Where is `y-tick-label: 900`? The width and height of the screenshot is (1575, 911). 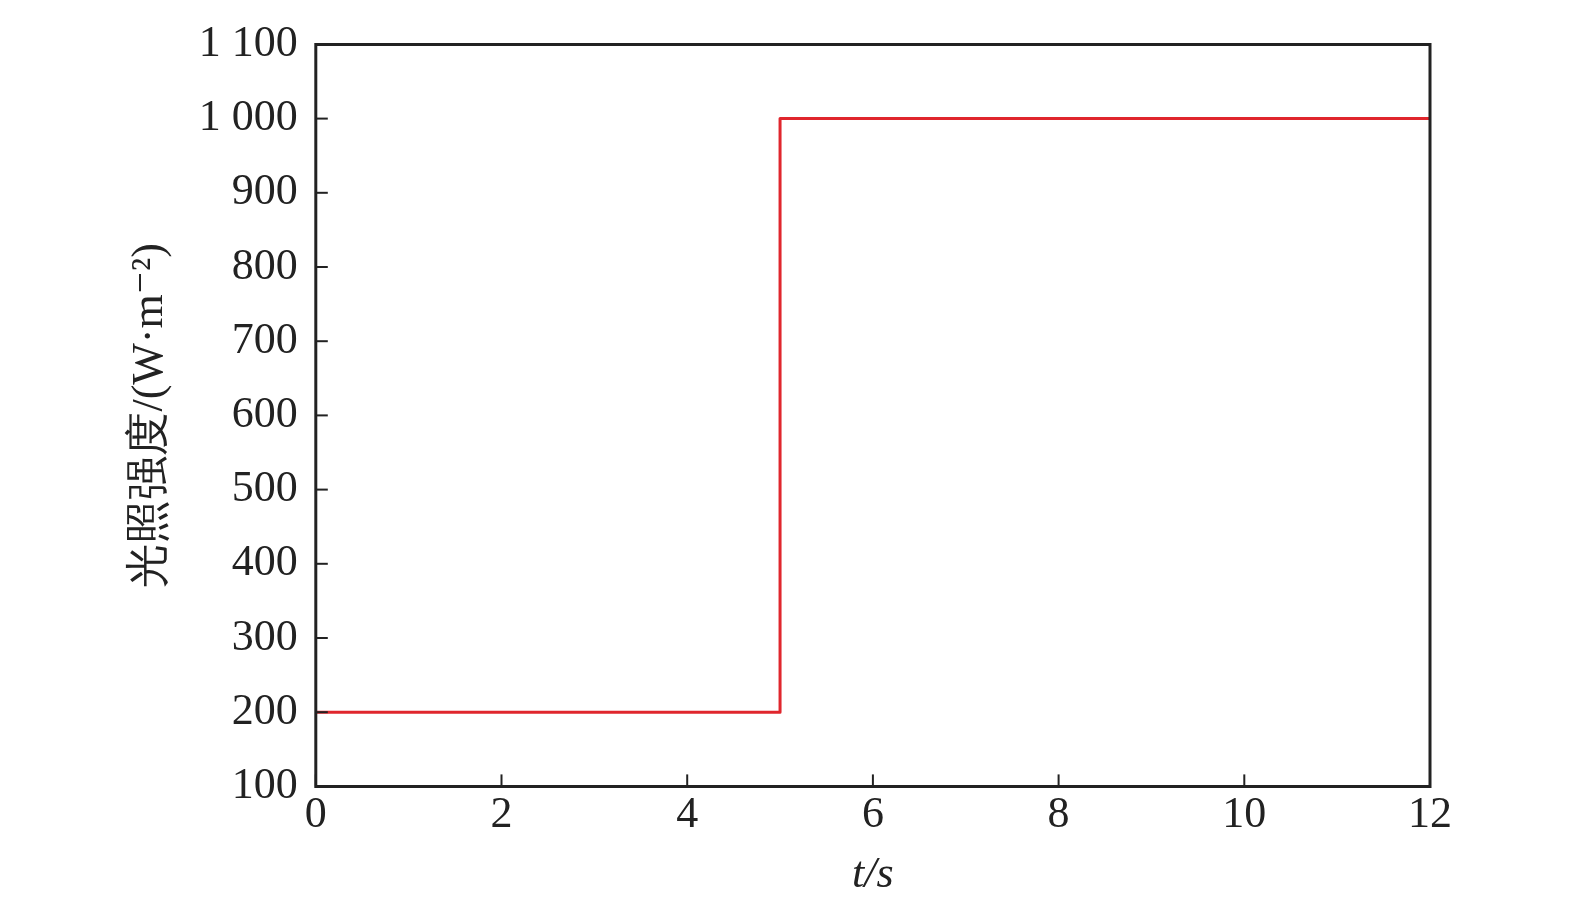
y-tick-label: 900 is located at coordinates (264, 190).